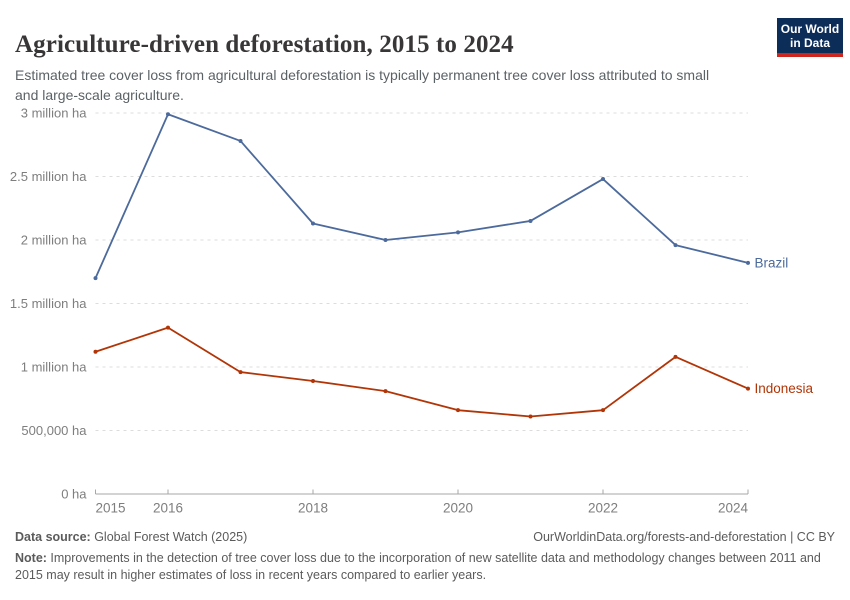  Describe the element at coordinates (74, 494) in the screenshot. I see `y-tick-label: 0 ha` at that location.